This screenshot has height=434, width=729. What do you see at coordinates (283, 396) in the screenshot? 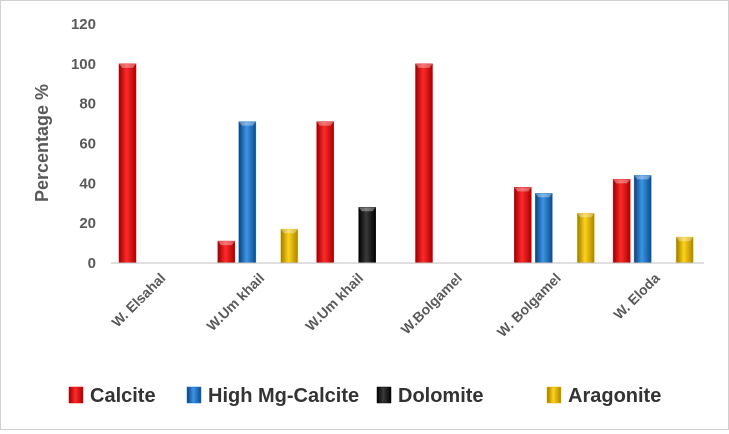
I see `legend-label: High Mg-Calcite` at bounding box center [283, 396].